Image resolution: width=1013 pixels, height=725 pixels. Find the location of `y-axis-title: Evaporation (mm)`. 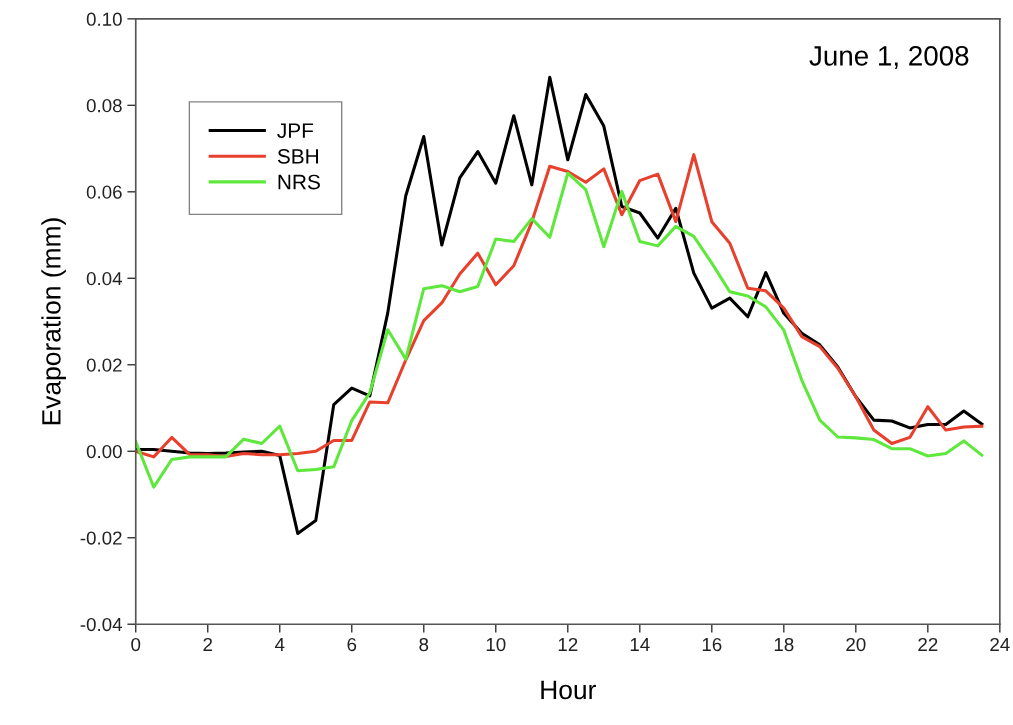

y-axis-title: Evaporation (mm) is located at coordinates (53, 321).